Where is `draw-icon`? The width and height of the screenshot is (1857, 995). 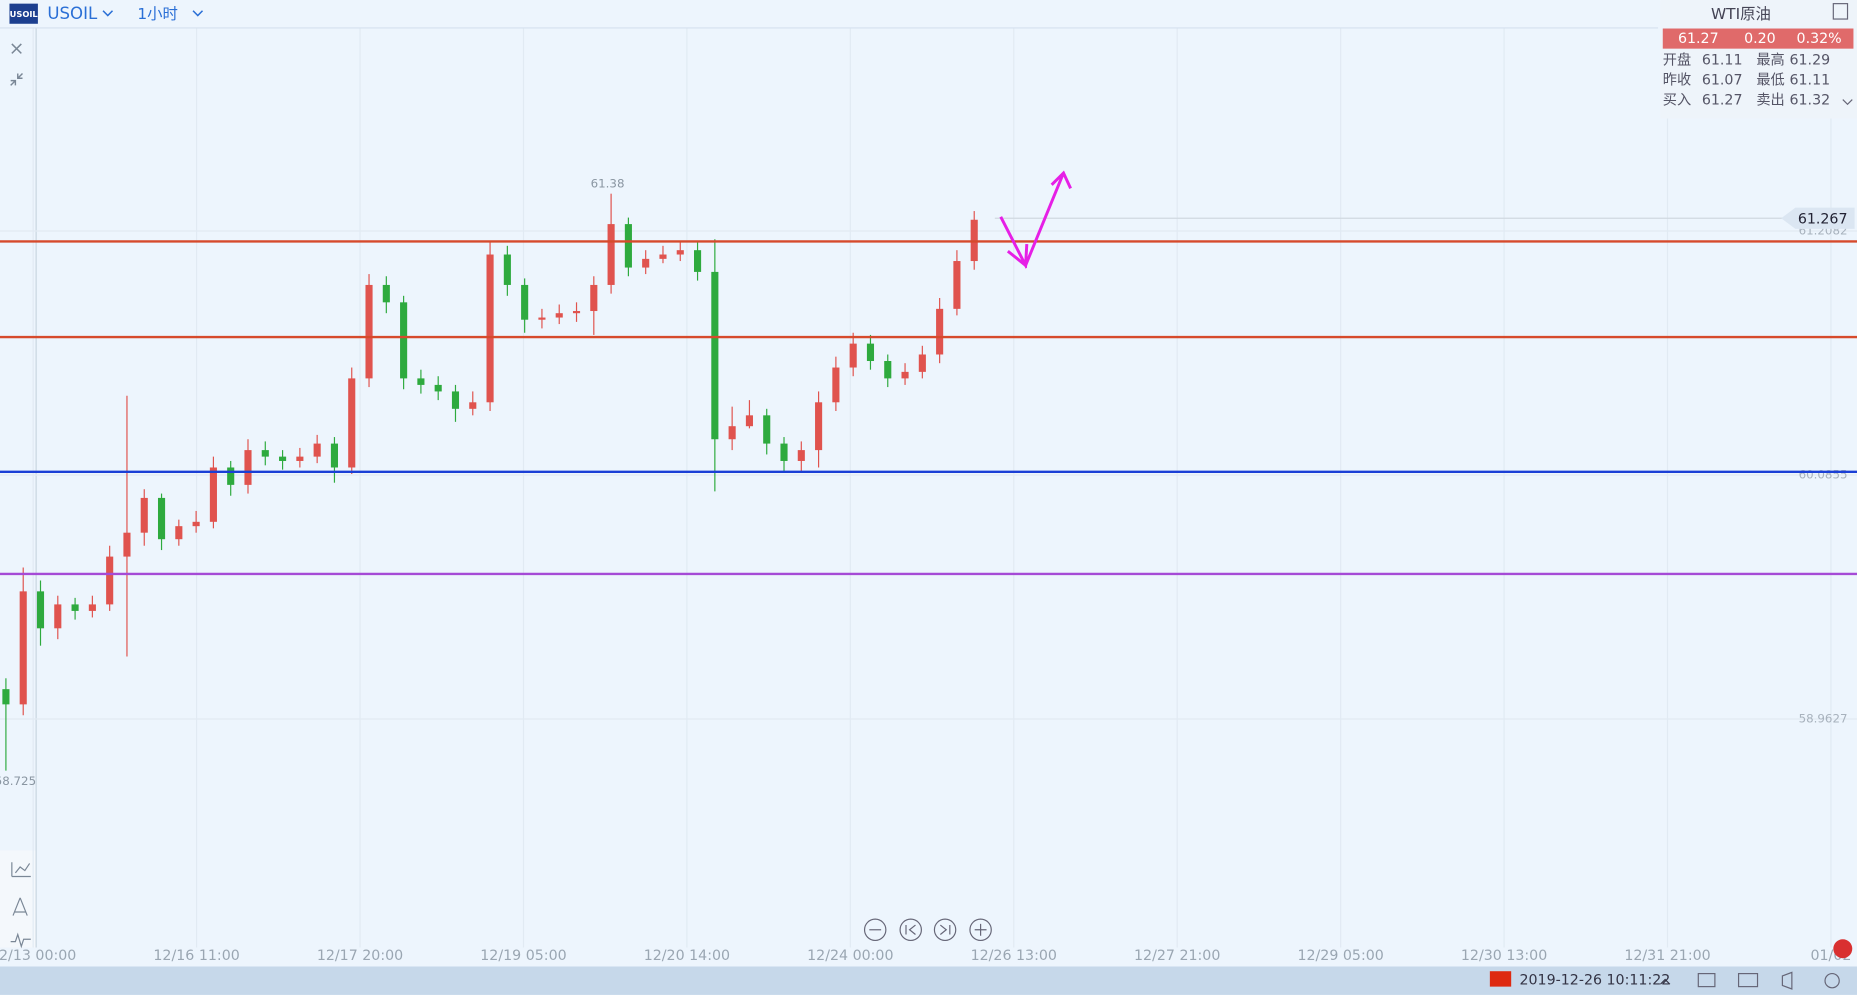 draw-icon is located at coordinates (20, 906).